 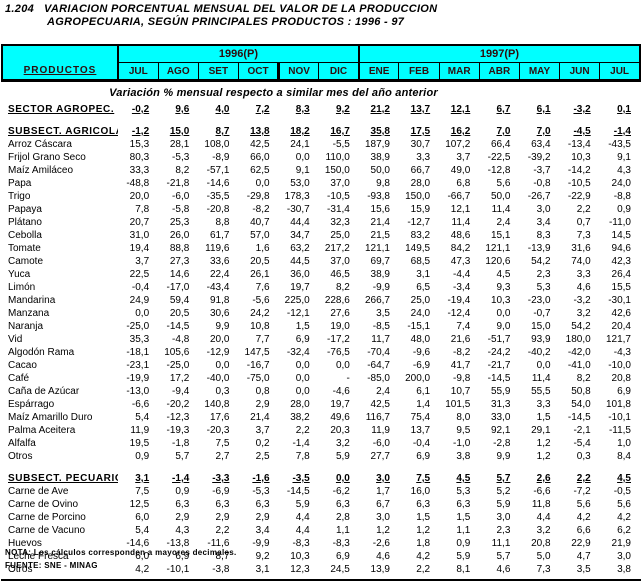 What do you see at coordinates (218, 170) in the screenshot?
I see `value-text: -57,1` at bounding box center [218, 170].